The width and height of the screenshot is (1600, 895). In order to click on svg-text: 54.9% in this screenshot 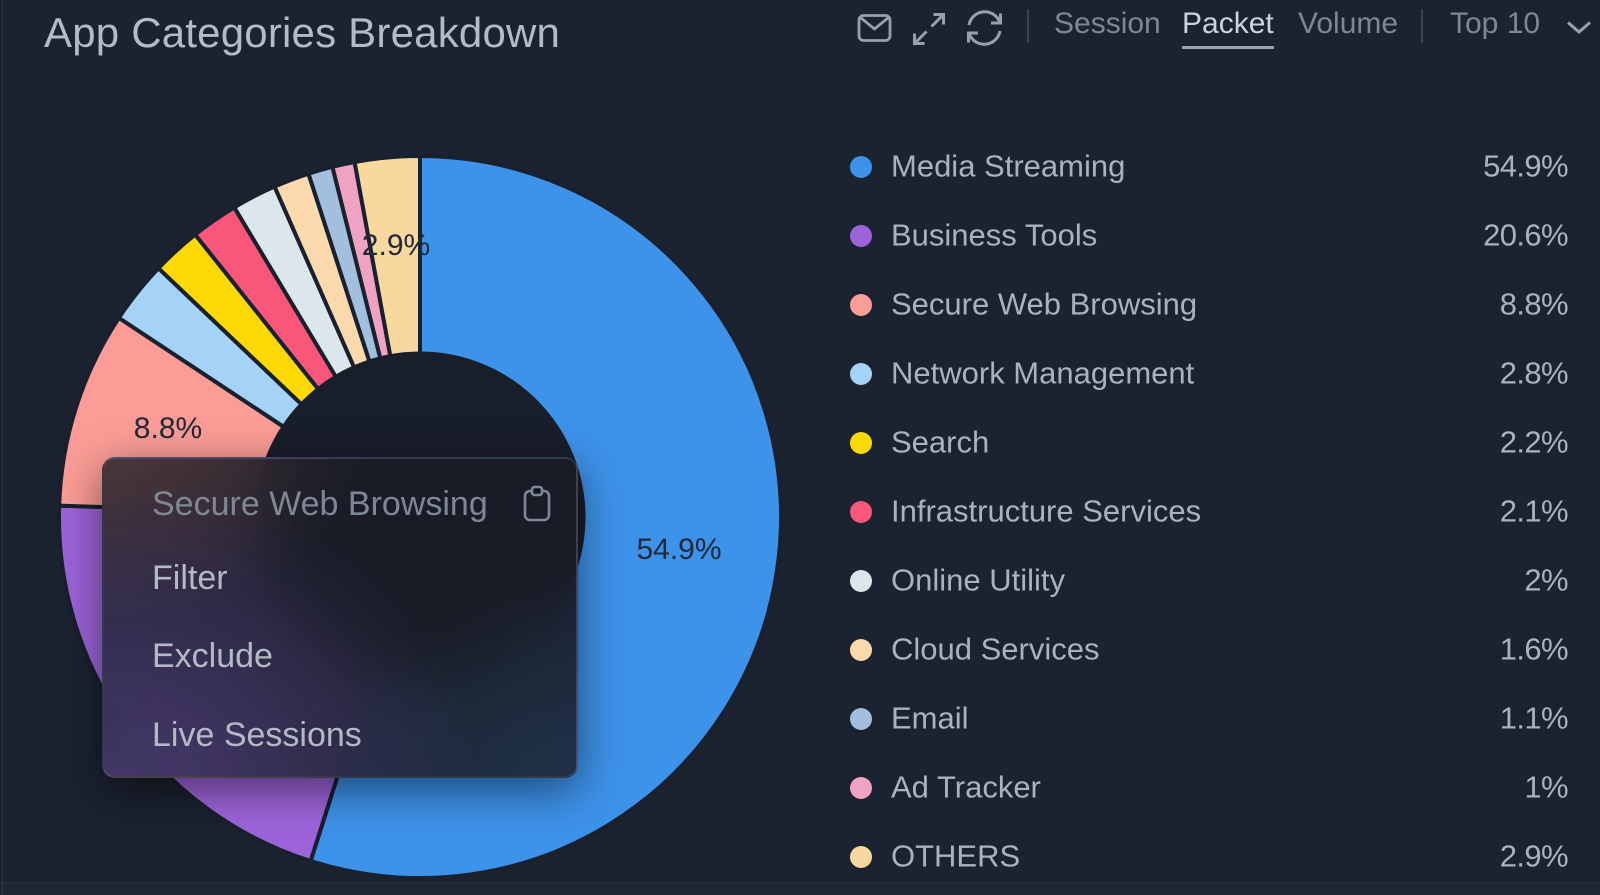, I will do `click(678, 549)`.